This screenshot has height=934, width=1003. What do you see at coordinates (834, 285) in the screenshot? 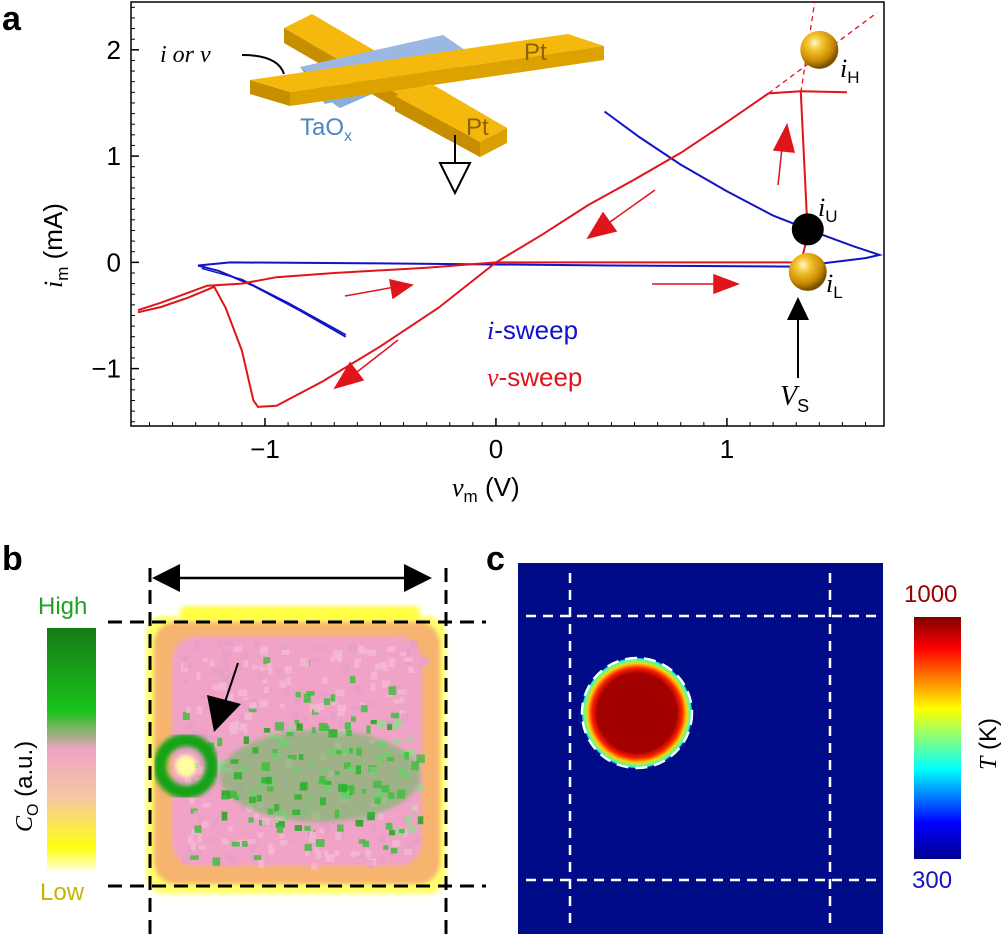
I see `marker-label-iL: iL` at bounding box center [834, 285].